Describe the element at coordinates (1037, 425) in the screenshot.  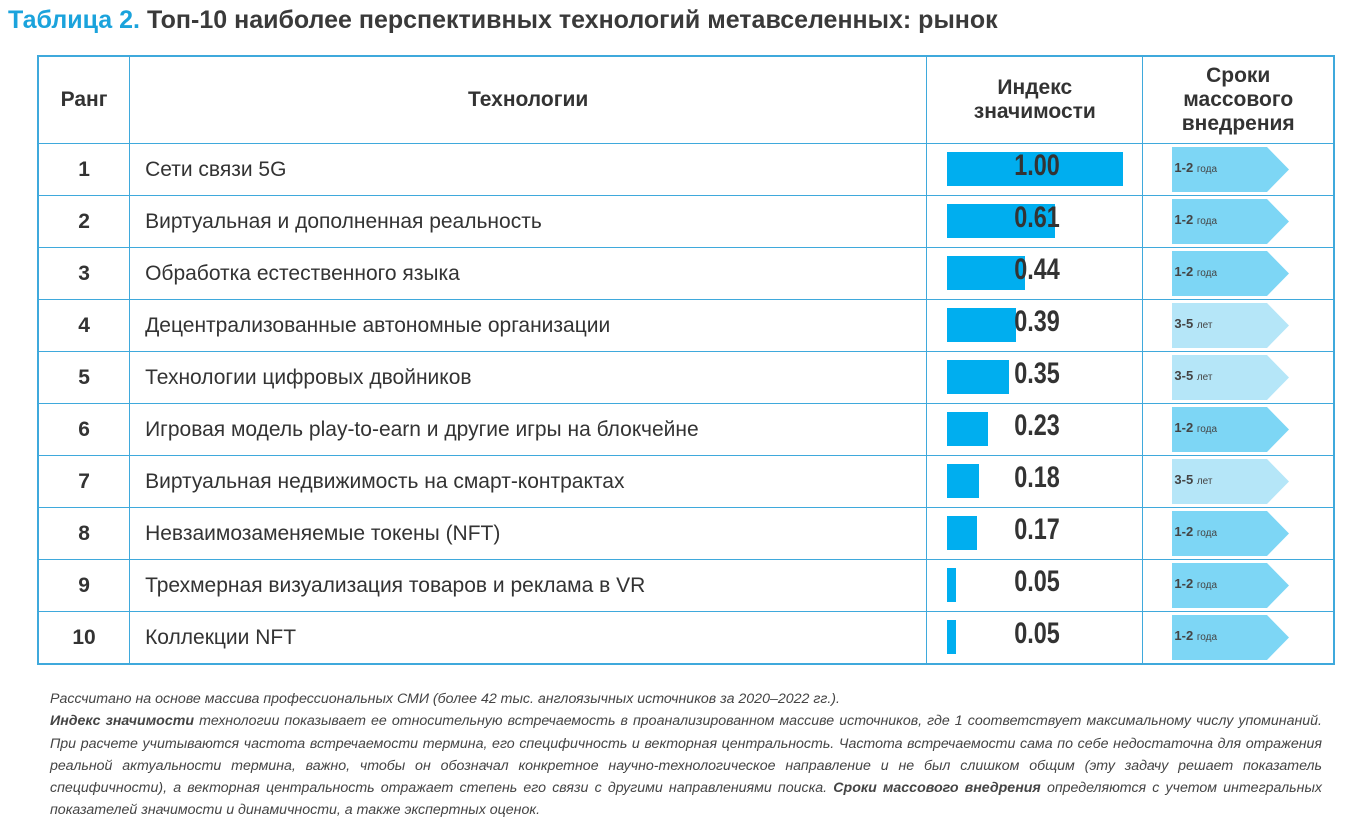
I see `index-value: 0.23` at that location.